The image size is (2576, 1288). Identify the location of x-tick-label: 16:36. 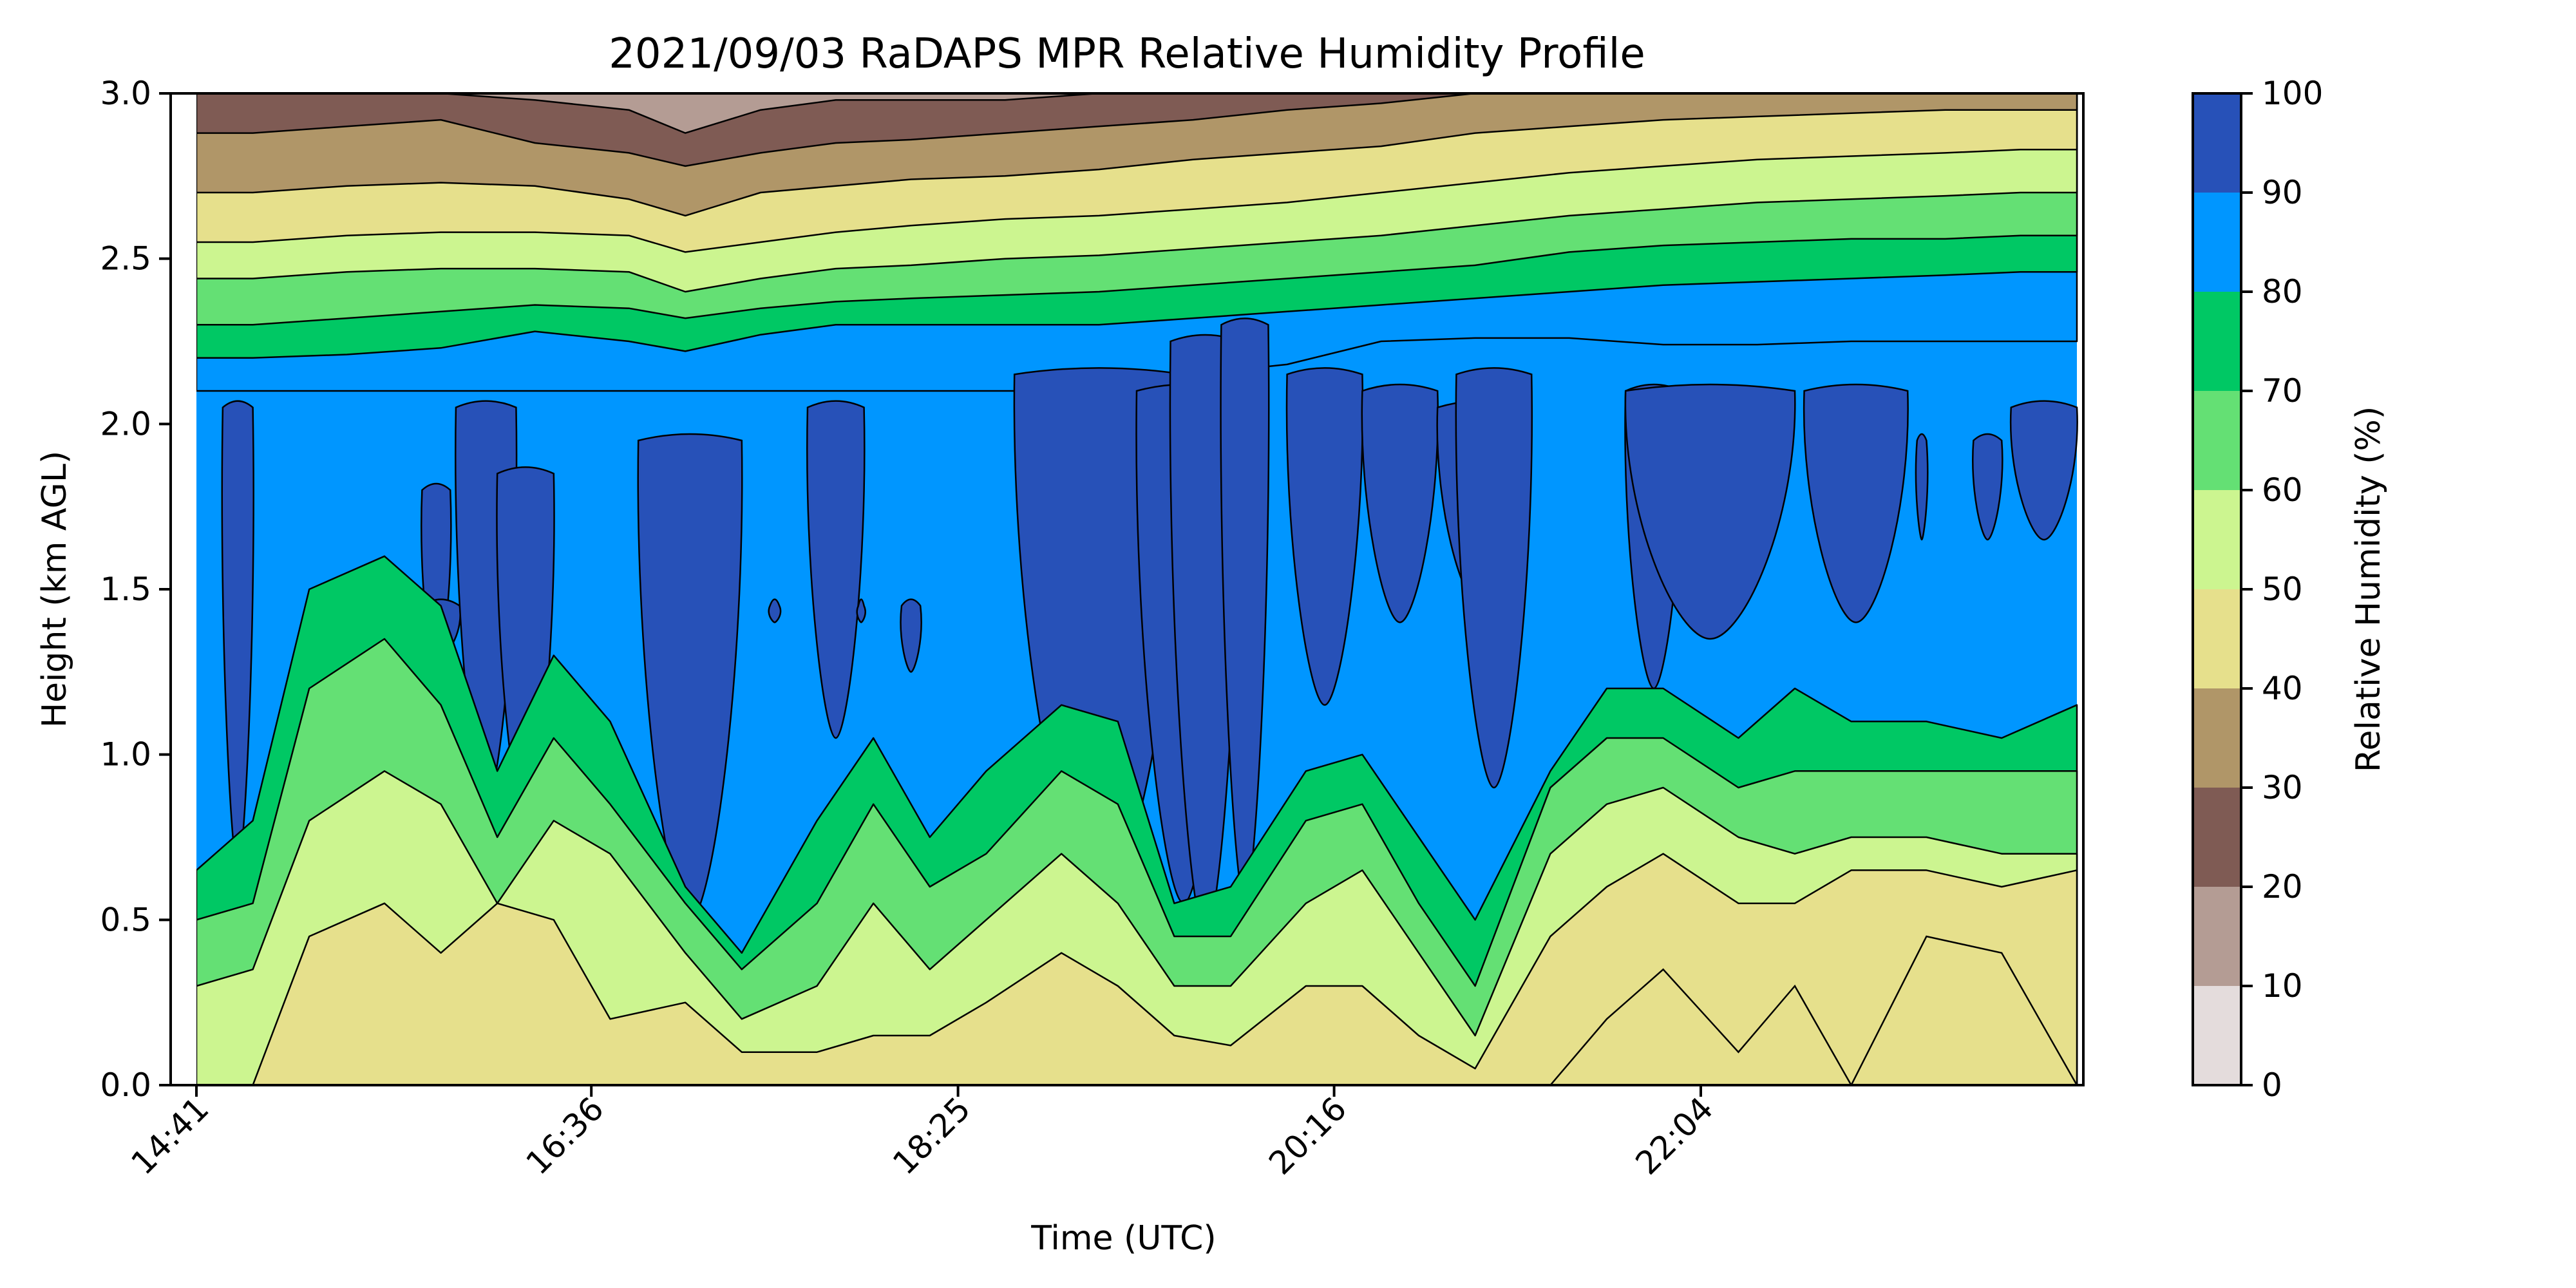
(565, 1136).